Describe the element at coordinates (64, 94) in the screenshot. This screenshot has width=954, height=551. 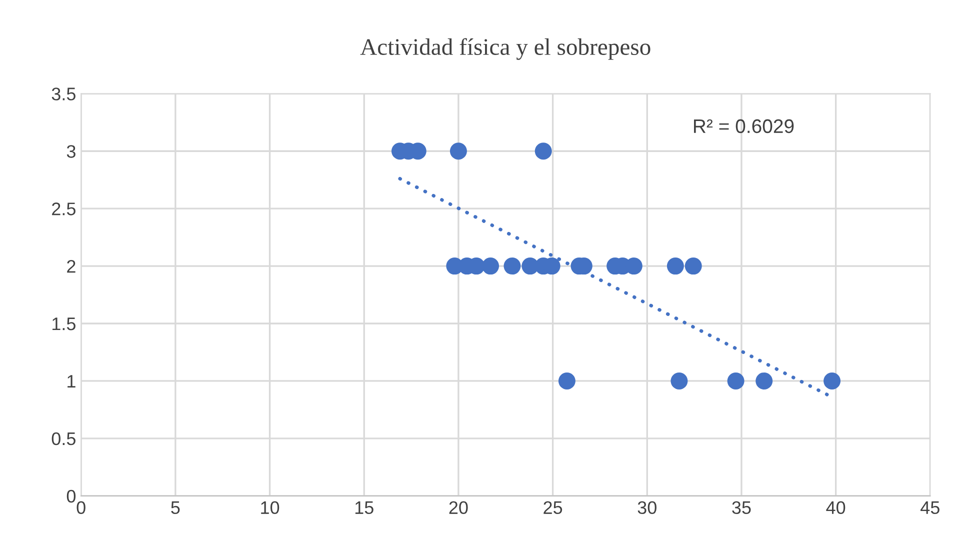
I see `y-tick-label: 3.5` at that location.